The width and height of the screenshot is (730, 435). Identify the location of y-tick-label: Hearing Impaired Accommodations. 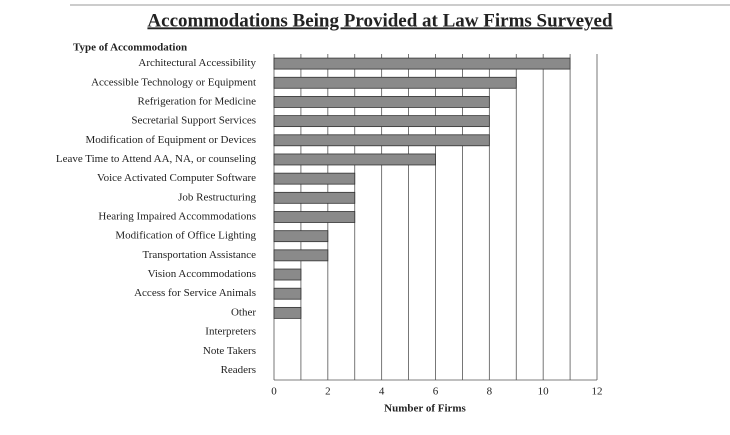
(177, 217).